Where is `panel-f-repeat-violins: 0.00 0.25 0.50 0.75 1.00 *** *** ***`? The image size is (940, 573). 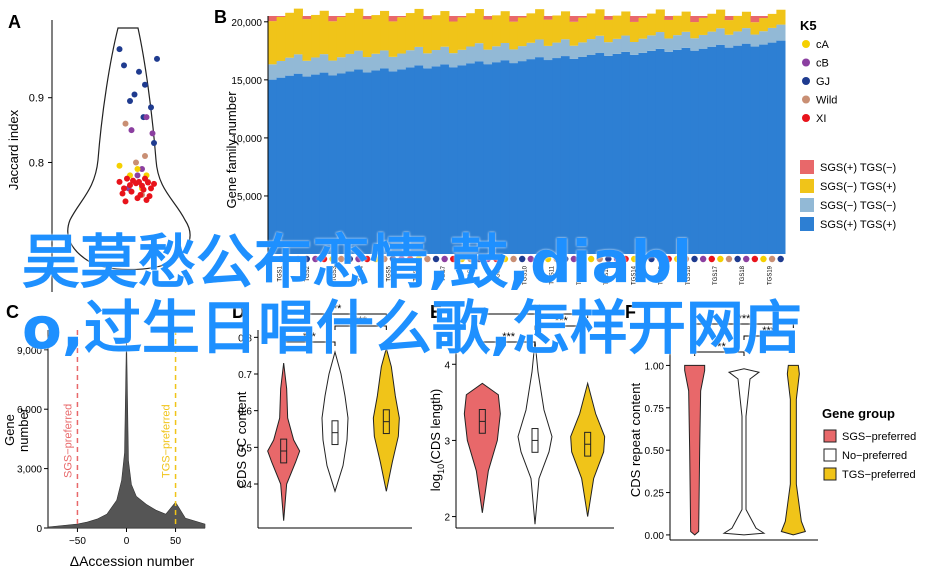
panel-f-repeat-violins: 0.00 0.25 0.50 0.75 1.00 *** *** *** is located at coordinates (731, 427).